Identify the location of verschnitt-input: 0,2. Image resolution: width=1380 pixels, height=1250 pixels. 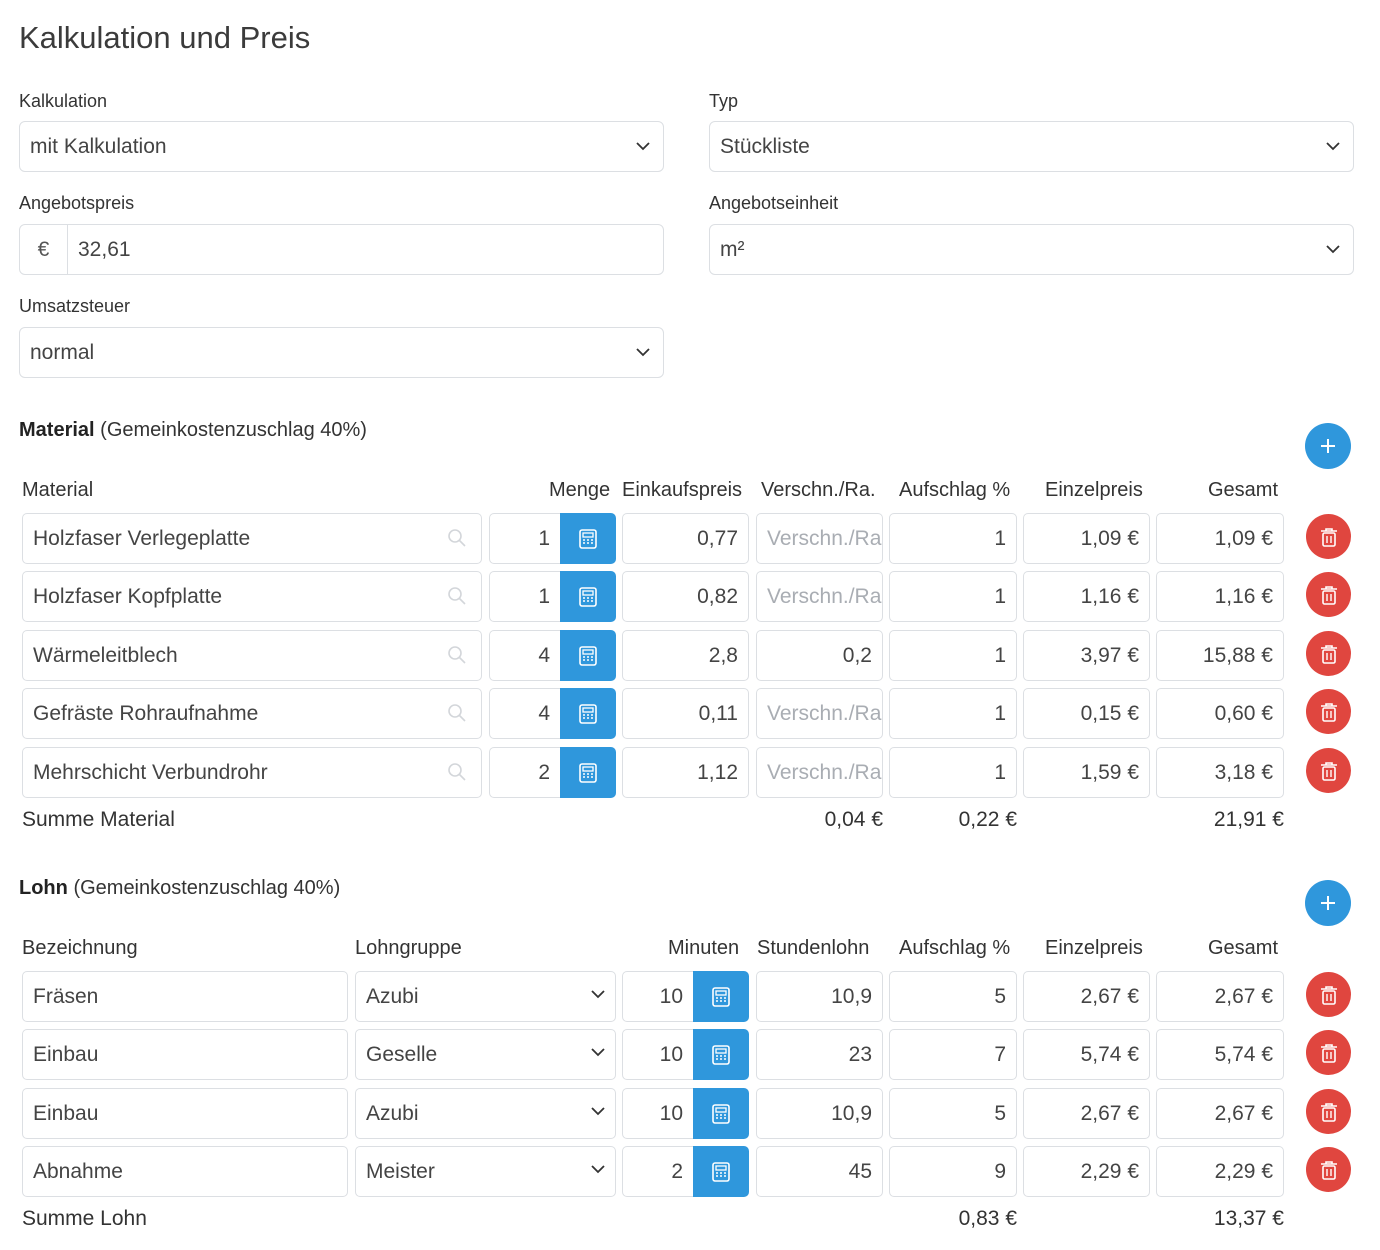
(819, 655).